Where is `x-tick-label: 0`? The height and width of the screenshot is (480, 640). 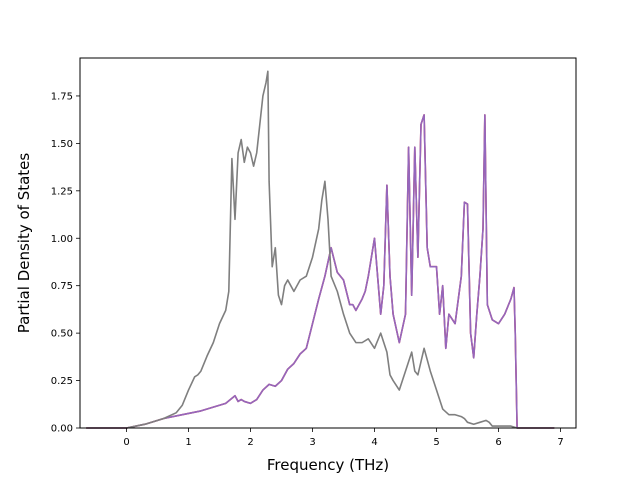 x-tick-label: 0 is located at coordinates (126, 442).